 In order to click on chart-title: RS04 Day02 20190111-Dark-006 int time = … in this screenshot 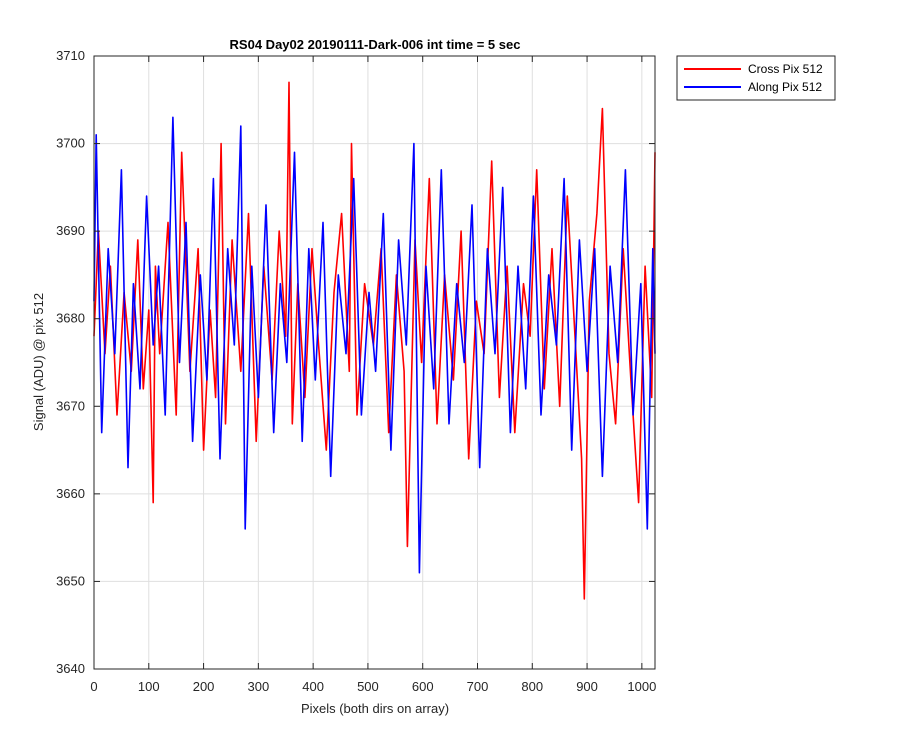, I will do `click(375, 44)`.